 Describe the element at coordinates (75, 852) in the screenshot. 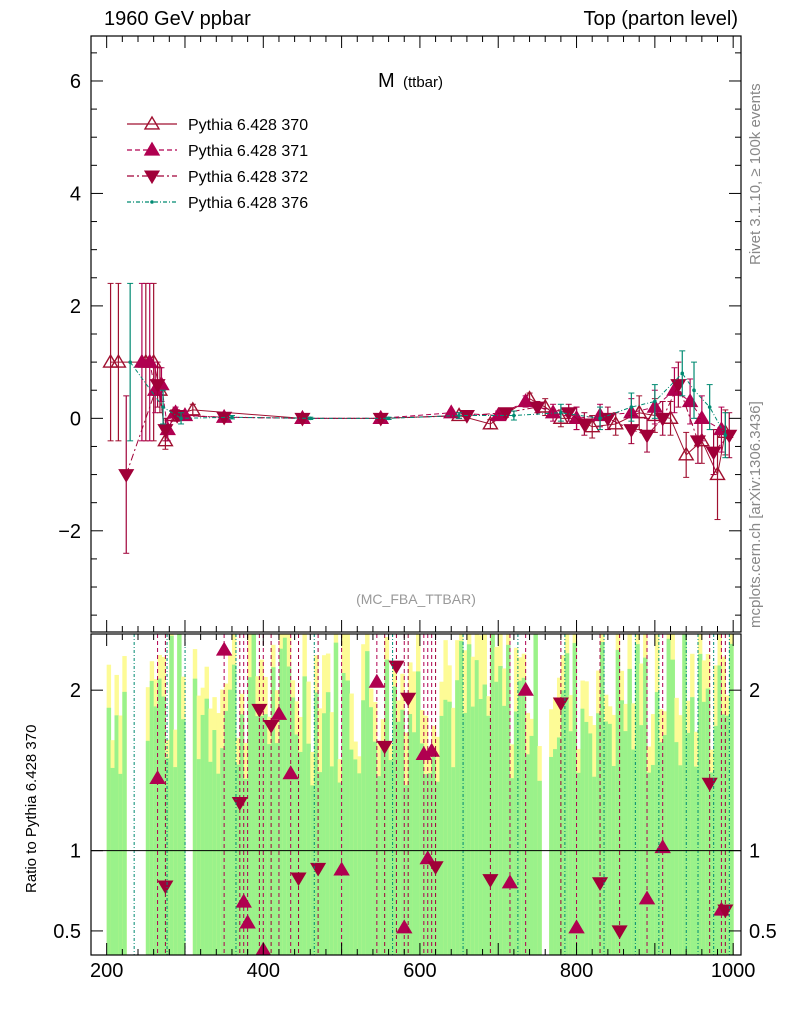

I see `ratio-y-tick-label: 1` at that location.